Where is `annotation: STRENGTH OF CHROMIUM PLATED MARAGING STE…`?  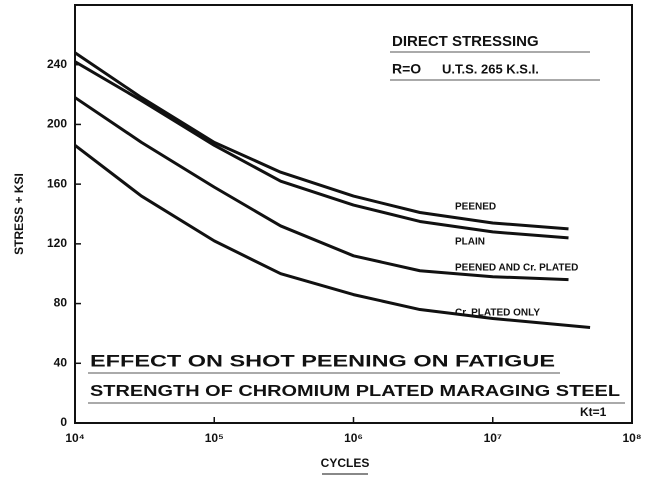
annotation: STRENGTH OF CHROMIUM PLATED MARAGING STE… is located at coordinates (355, 391).